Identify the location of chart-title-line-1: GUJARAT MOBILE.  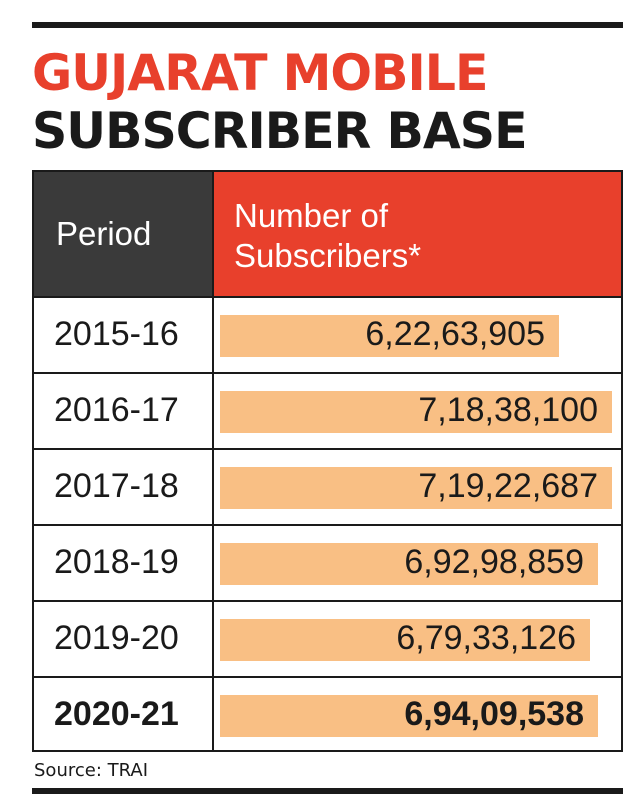
(260, 73).